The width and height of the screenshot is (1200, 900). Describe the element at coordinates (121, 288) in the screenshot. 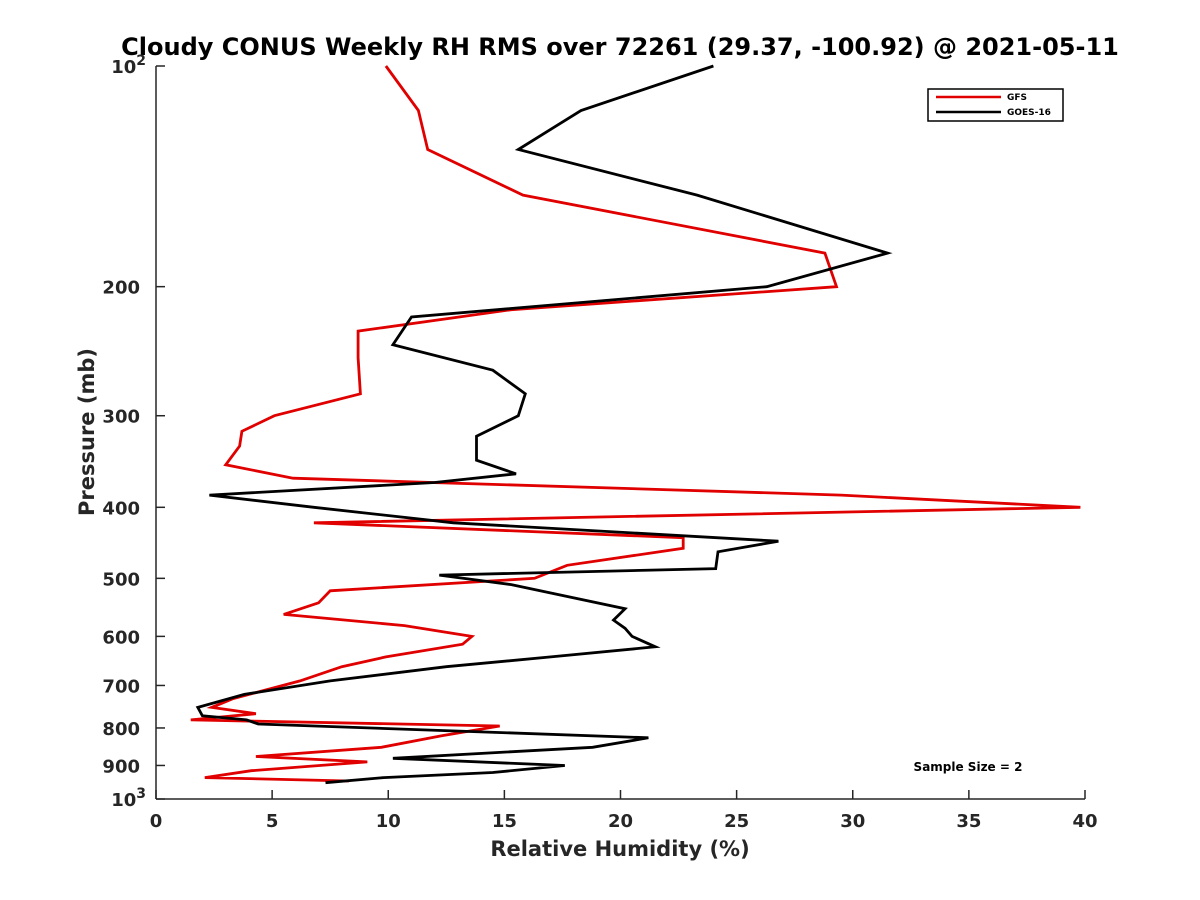

I see `y-tick-label-200: 200` at that location.